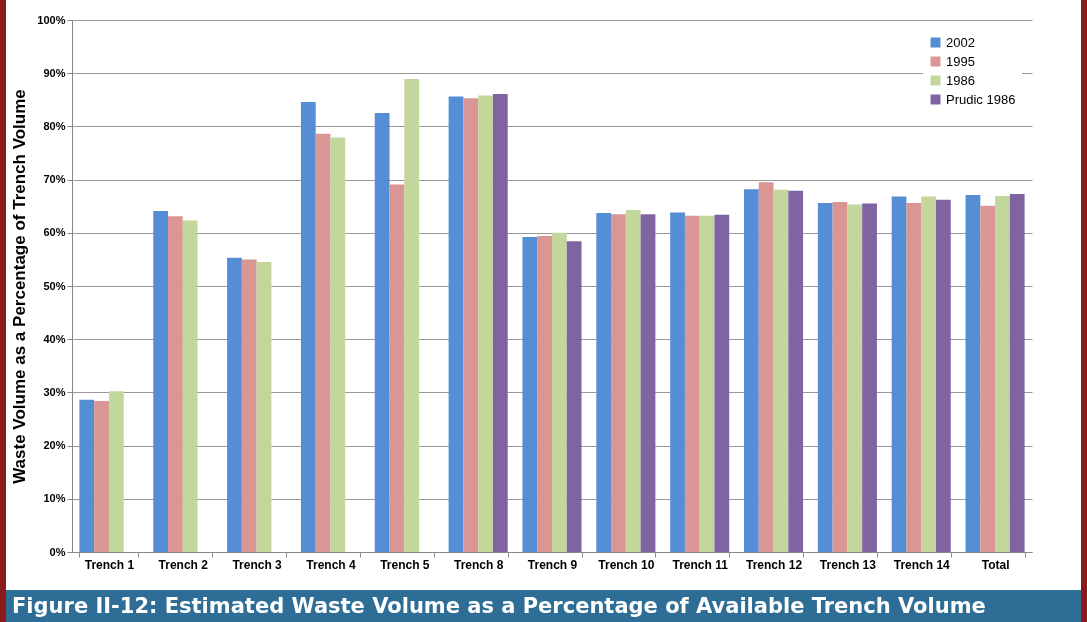 This screenshot has width=1087, height=622. I want to click on x-tick-label: Trench 4, so click(331, 564).